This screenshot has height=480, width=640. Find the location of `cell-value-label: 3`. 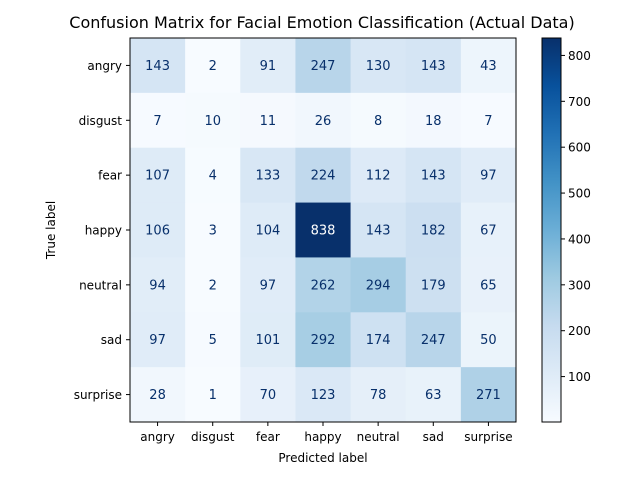

cell-value-label: 3 is located at coordinates (213, 231).